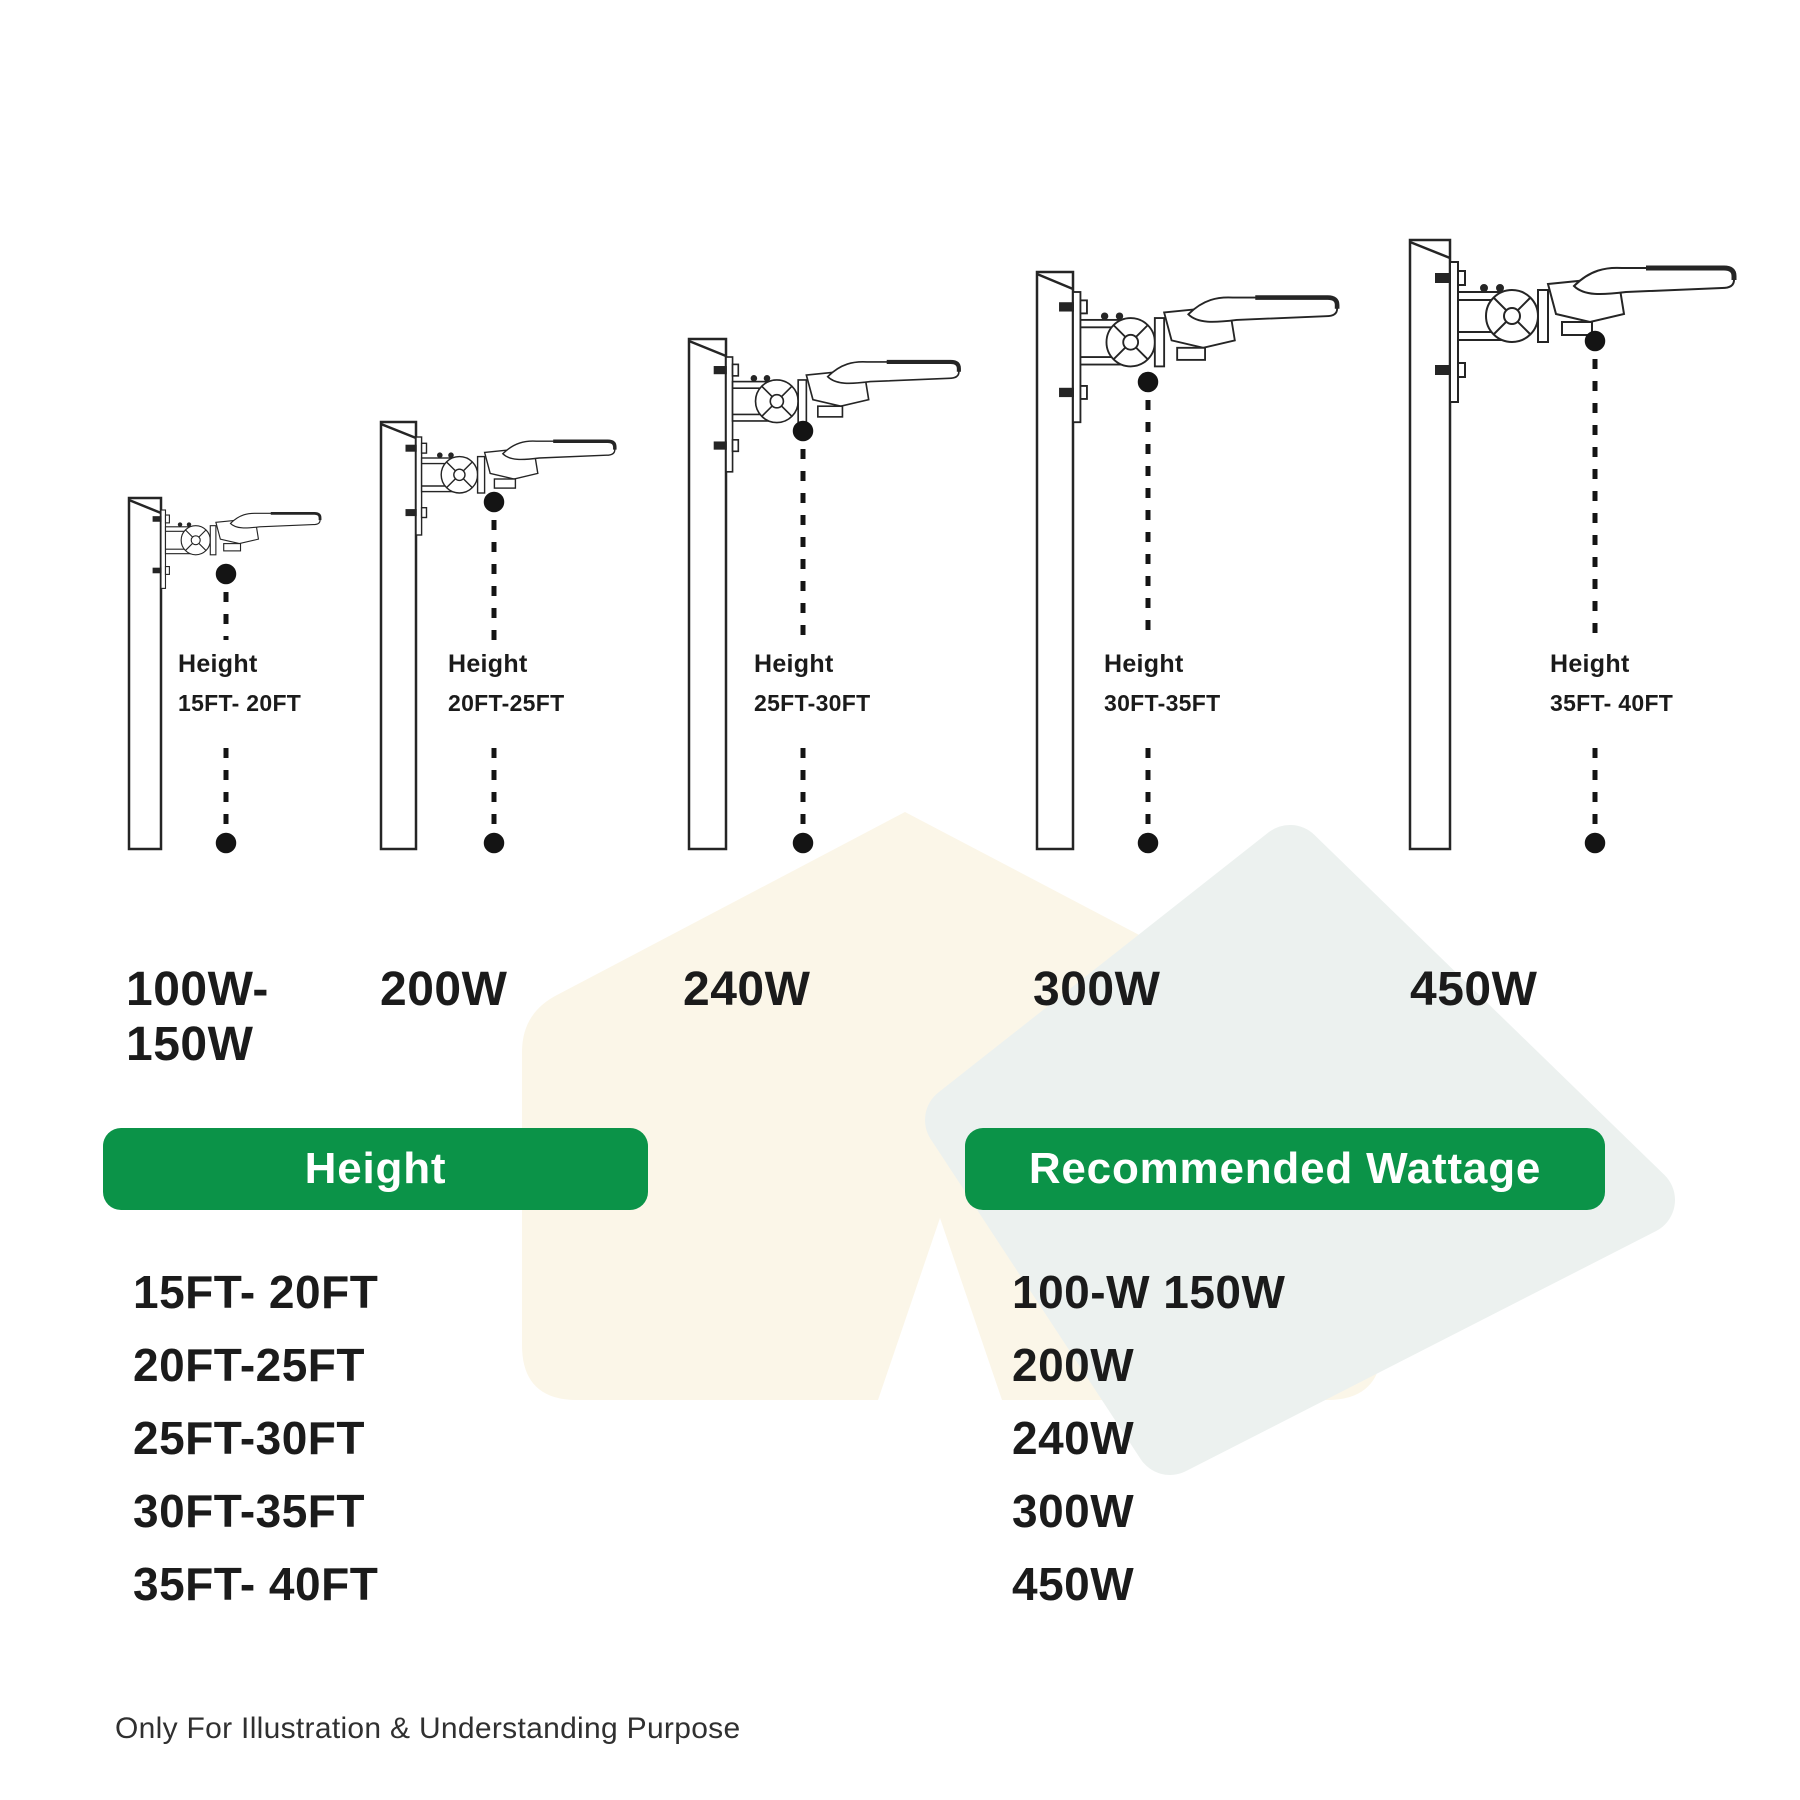  I want to click on pole-4-wattage-label: 300W, so click(1097, 989).